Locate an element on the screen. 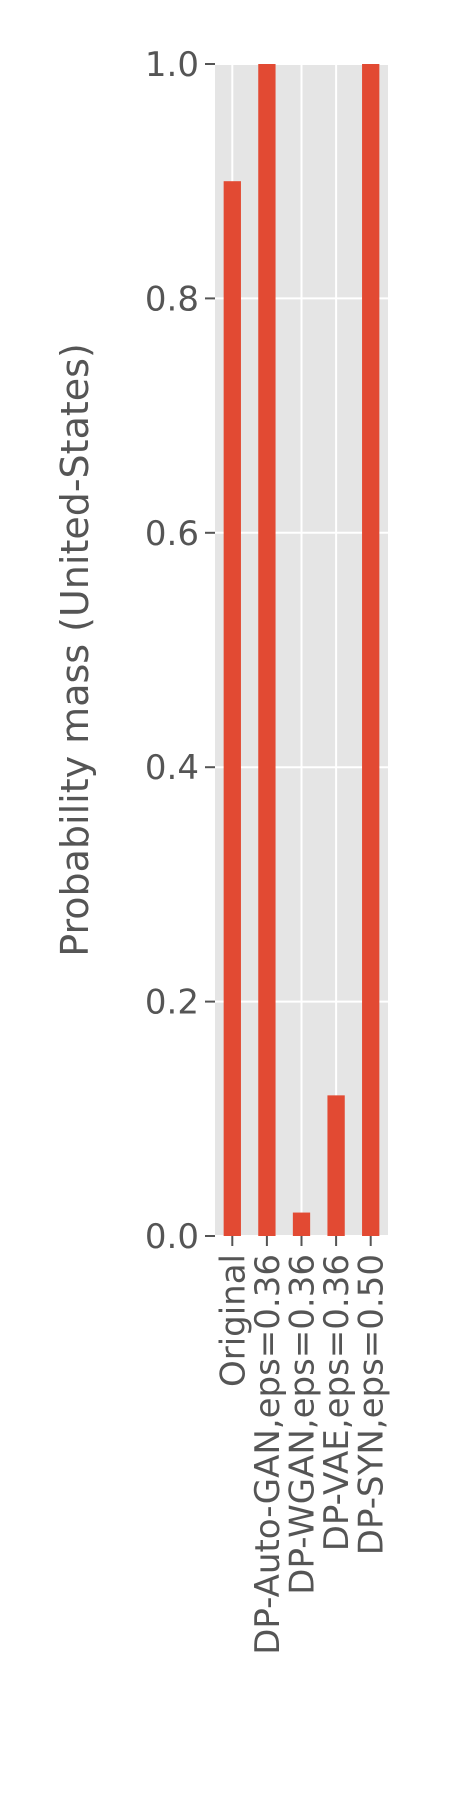 Image resolution: width=450 pixels, height=1800 pixels. y-tick-label: 0.2 is located at coordinates (172, 1003).